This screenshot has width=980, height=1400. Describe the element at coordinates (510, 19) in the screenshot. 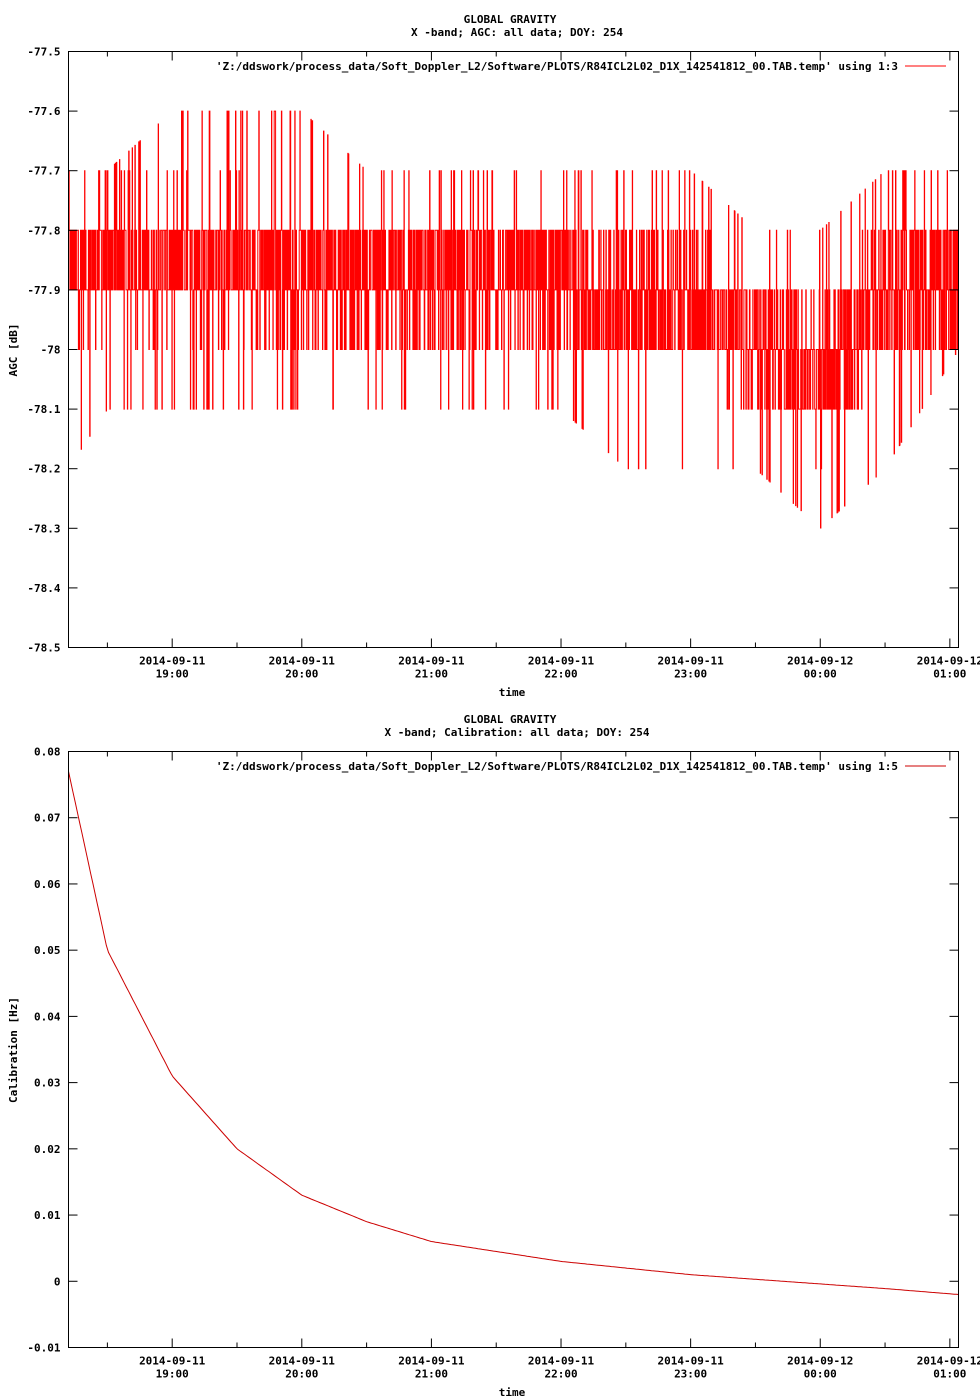

I see `agc-chart-title: GLOBAL GRAVITY` at that location.